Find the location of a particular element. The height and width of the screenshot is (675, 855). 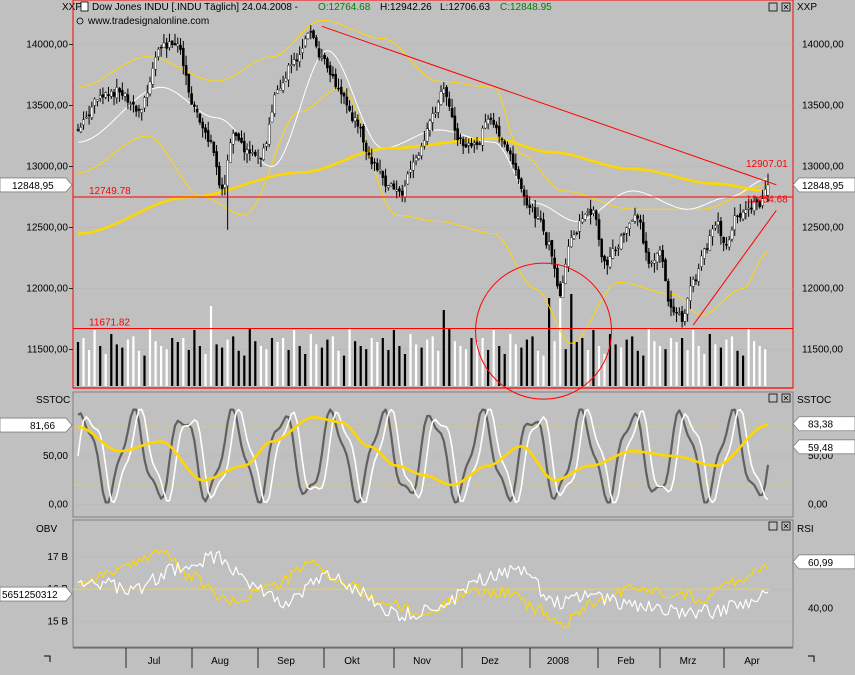

last-value-left-box is located at coordinates (36, 185).